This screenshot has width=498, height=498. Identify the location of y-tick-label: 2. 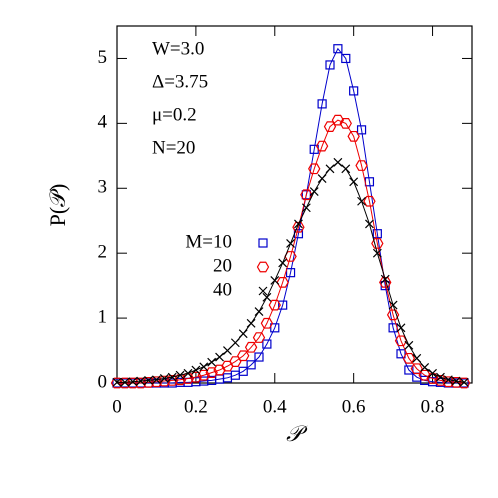
(103, 252).